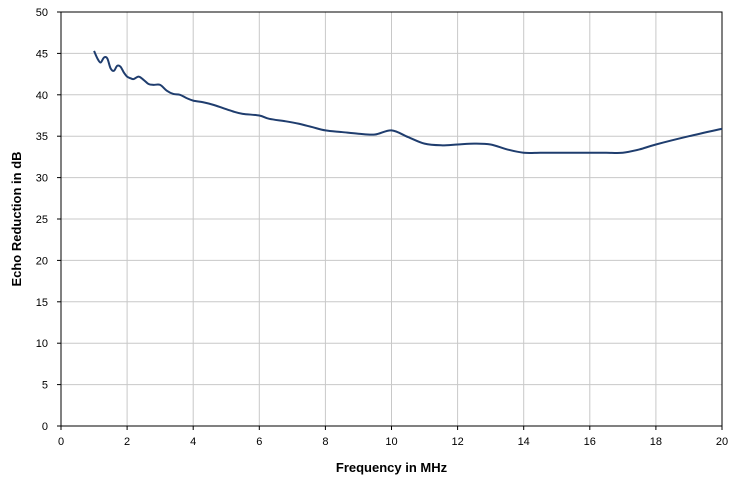 The height and width of the screenshot is (480, 740). What do you see at coordinates (42, 96) in the screenshot?
I see `y-tick-label: 40` at bounding box center [42, 96].